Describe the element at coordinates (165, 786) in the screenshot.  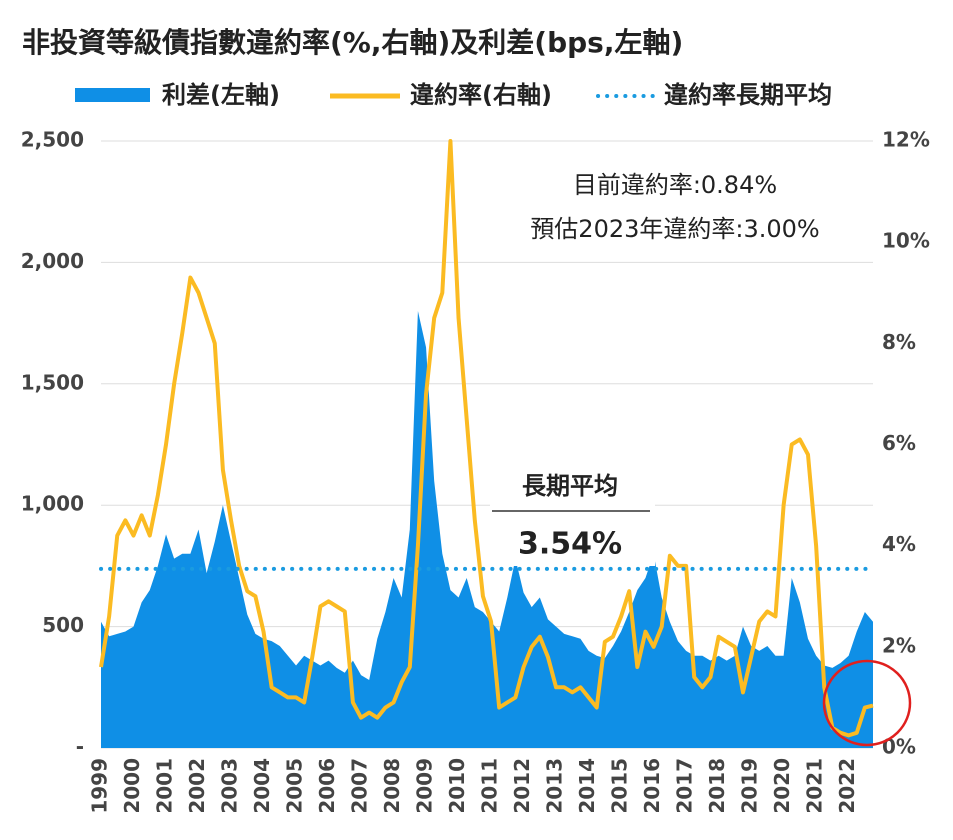
I see `x-tick-label: 2001` at that location.